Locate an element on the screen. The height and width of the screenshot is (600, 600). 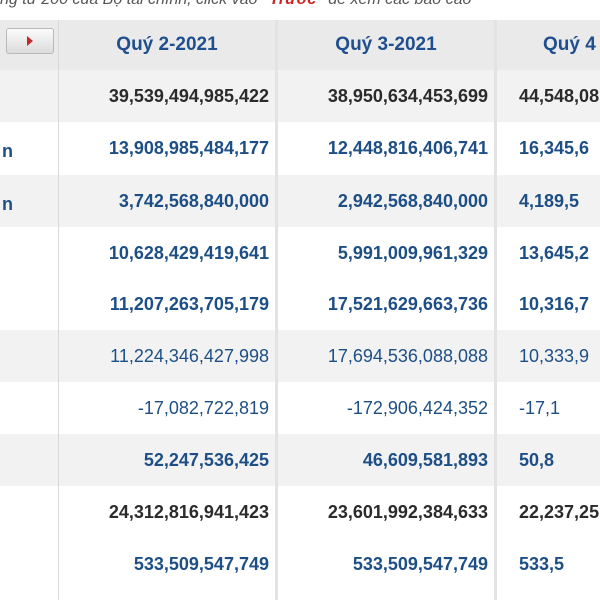
previous-link: "Trước" is located at coordinates (293, 4).